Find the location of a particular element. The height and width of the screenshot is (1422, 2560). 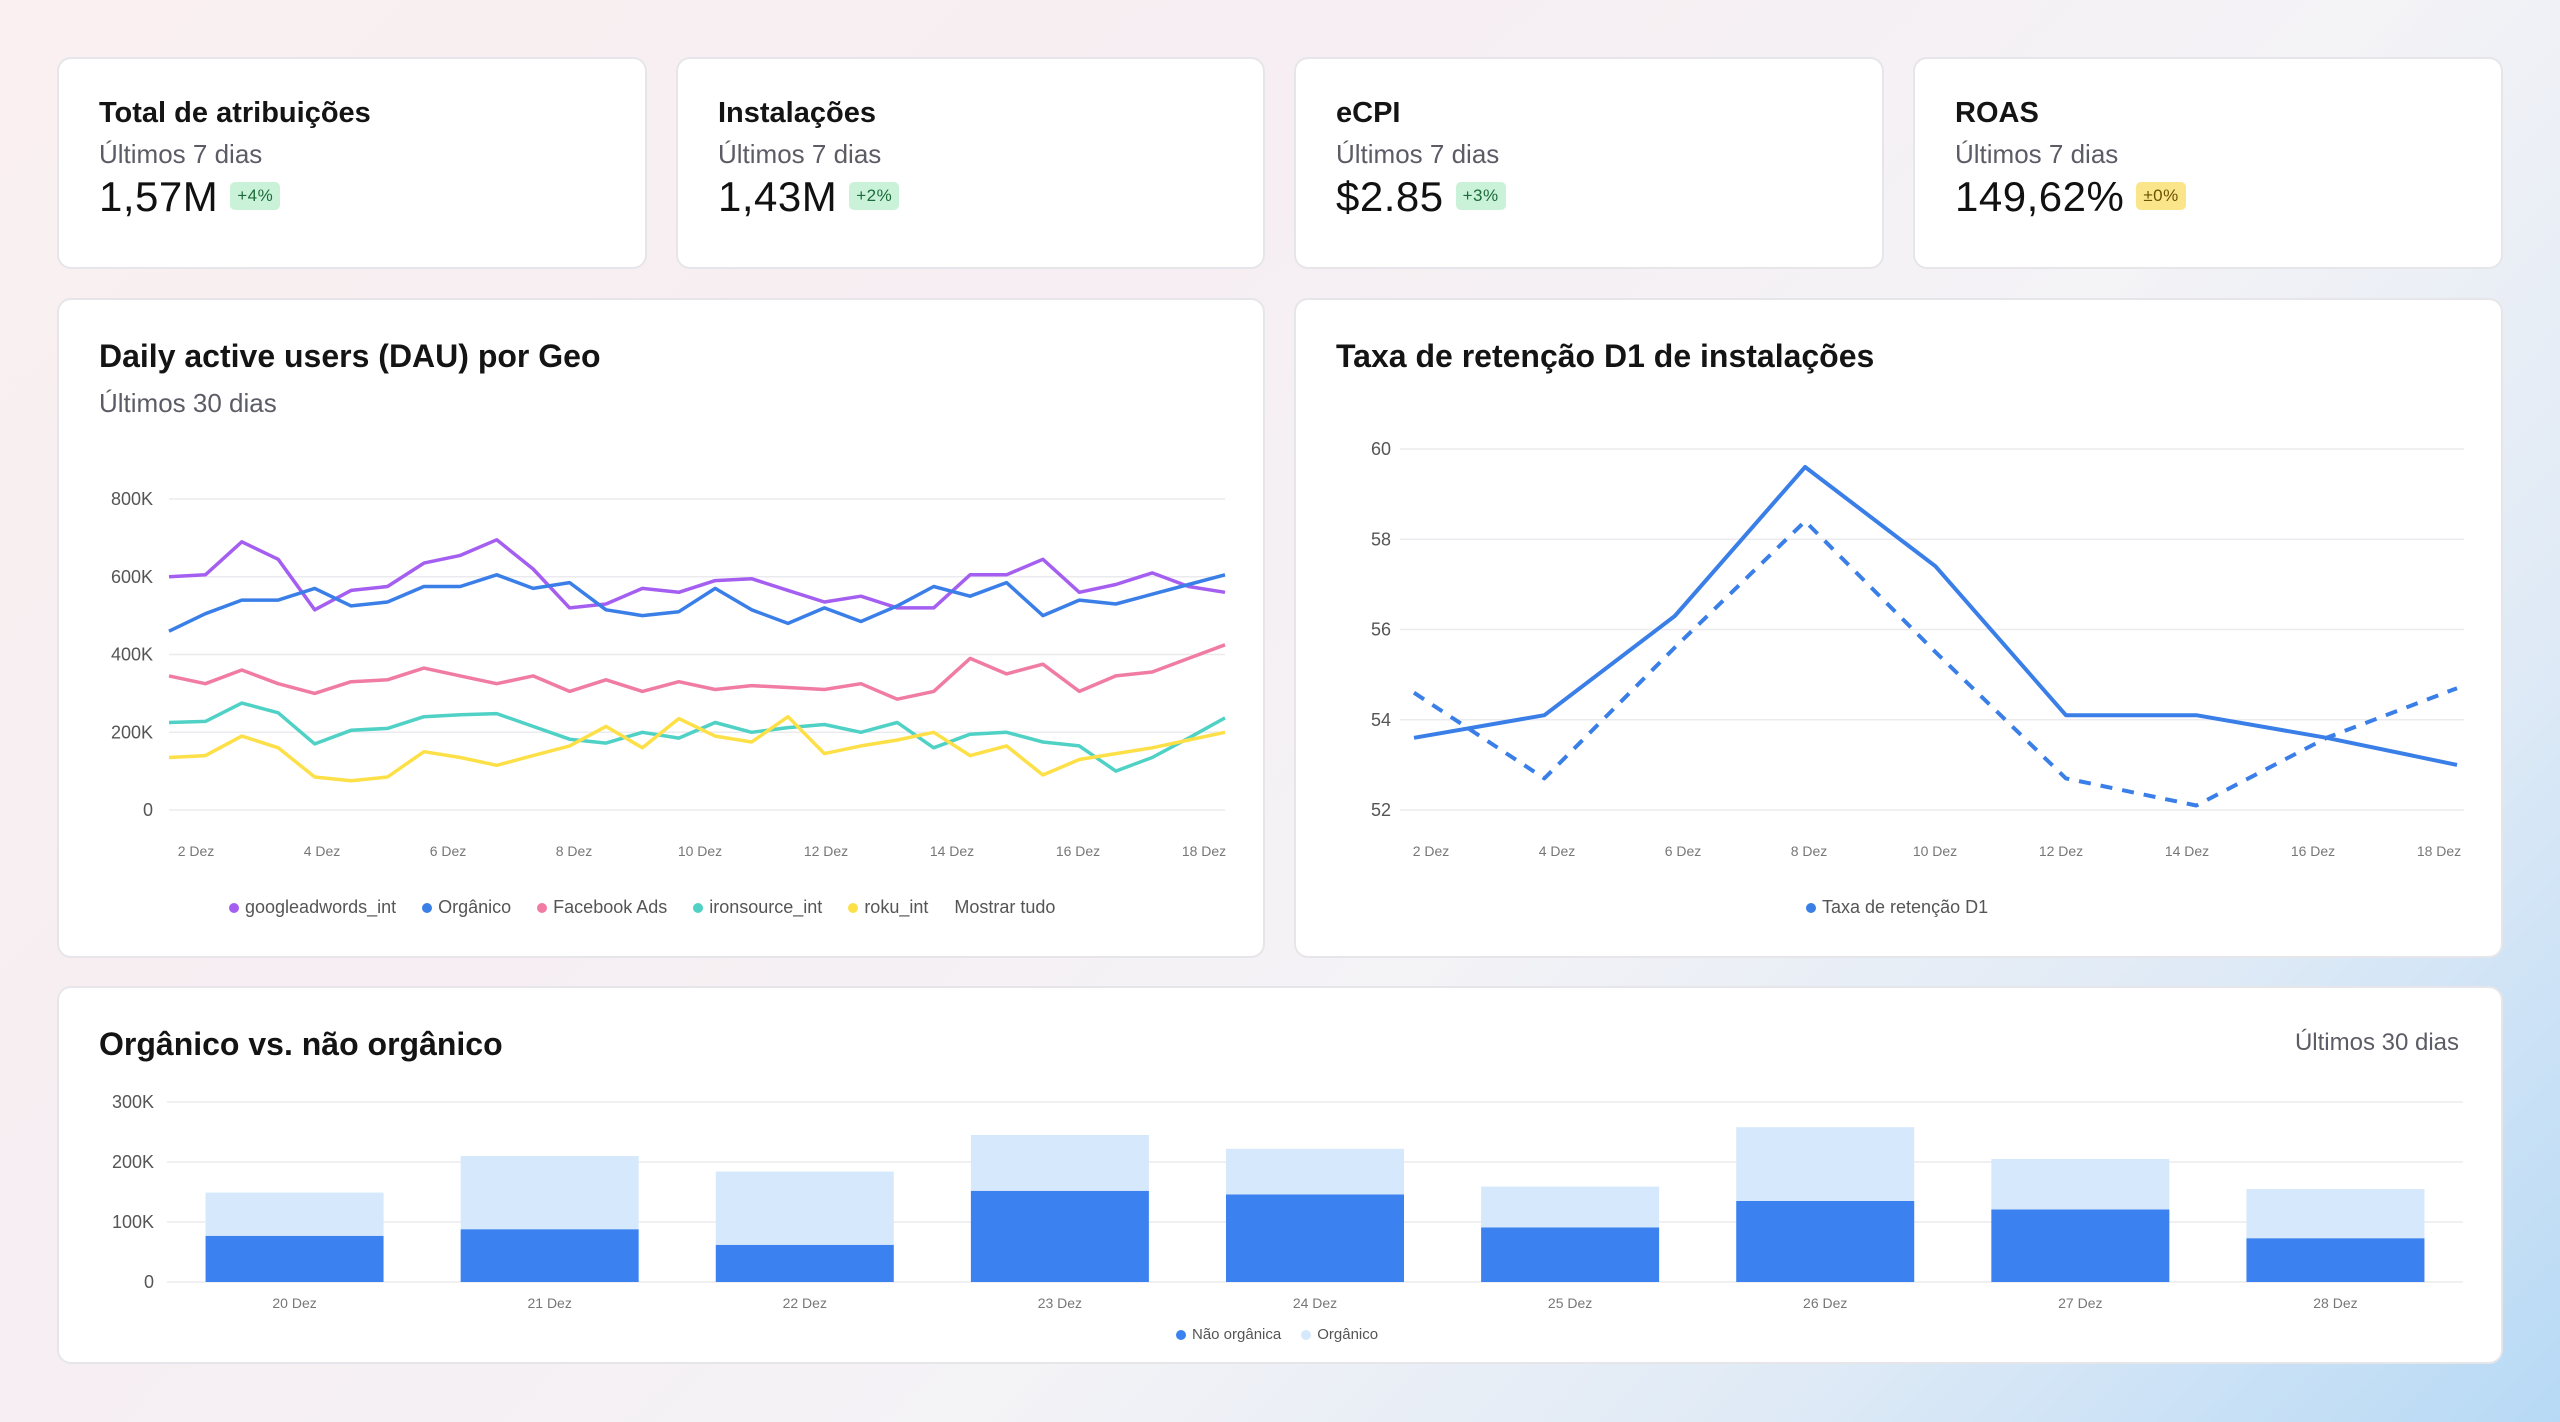

series-line-facebook-ads is located at coordinates (697, 672).